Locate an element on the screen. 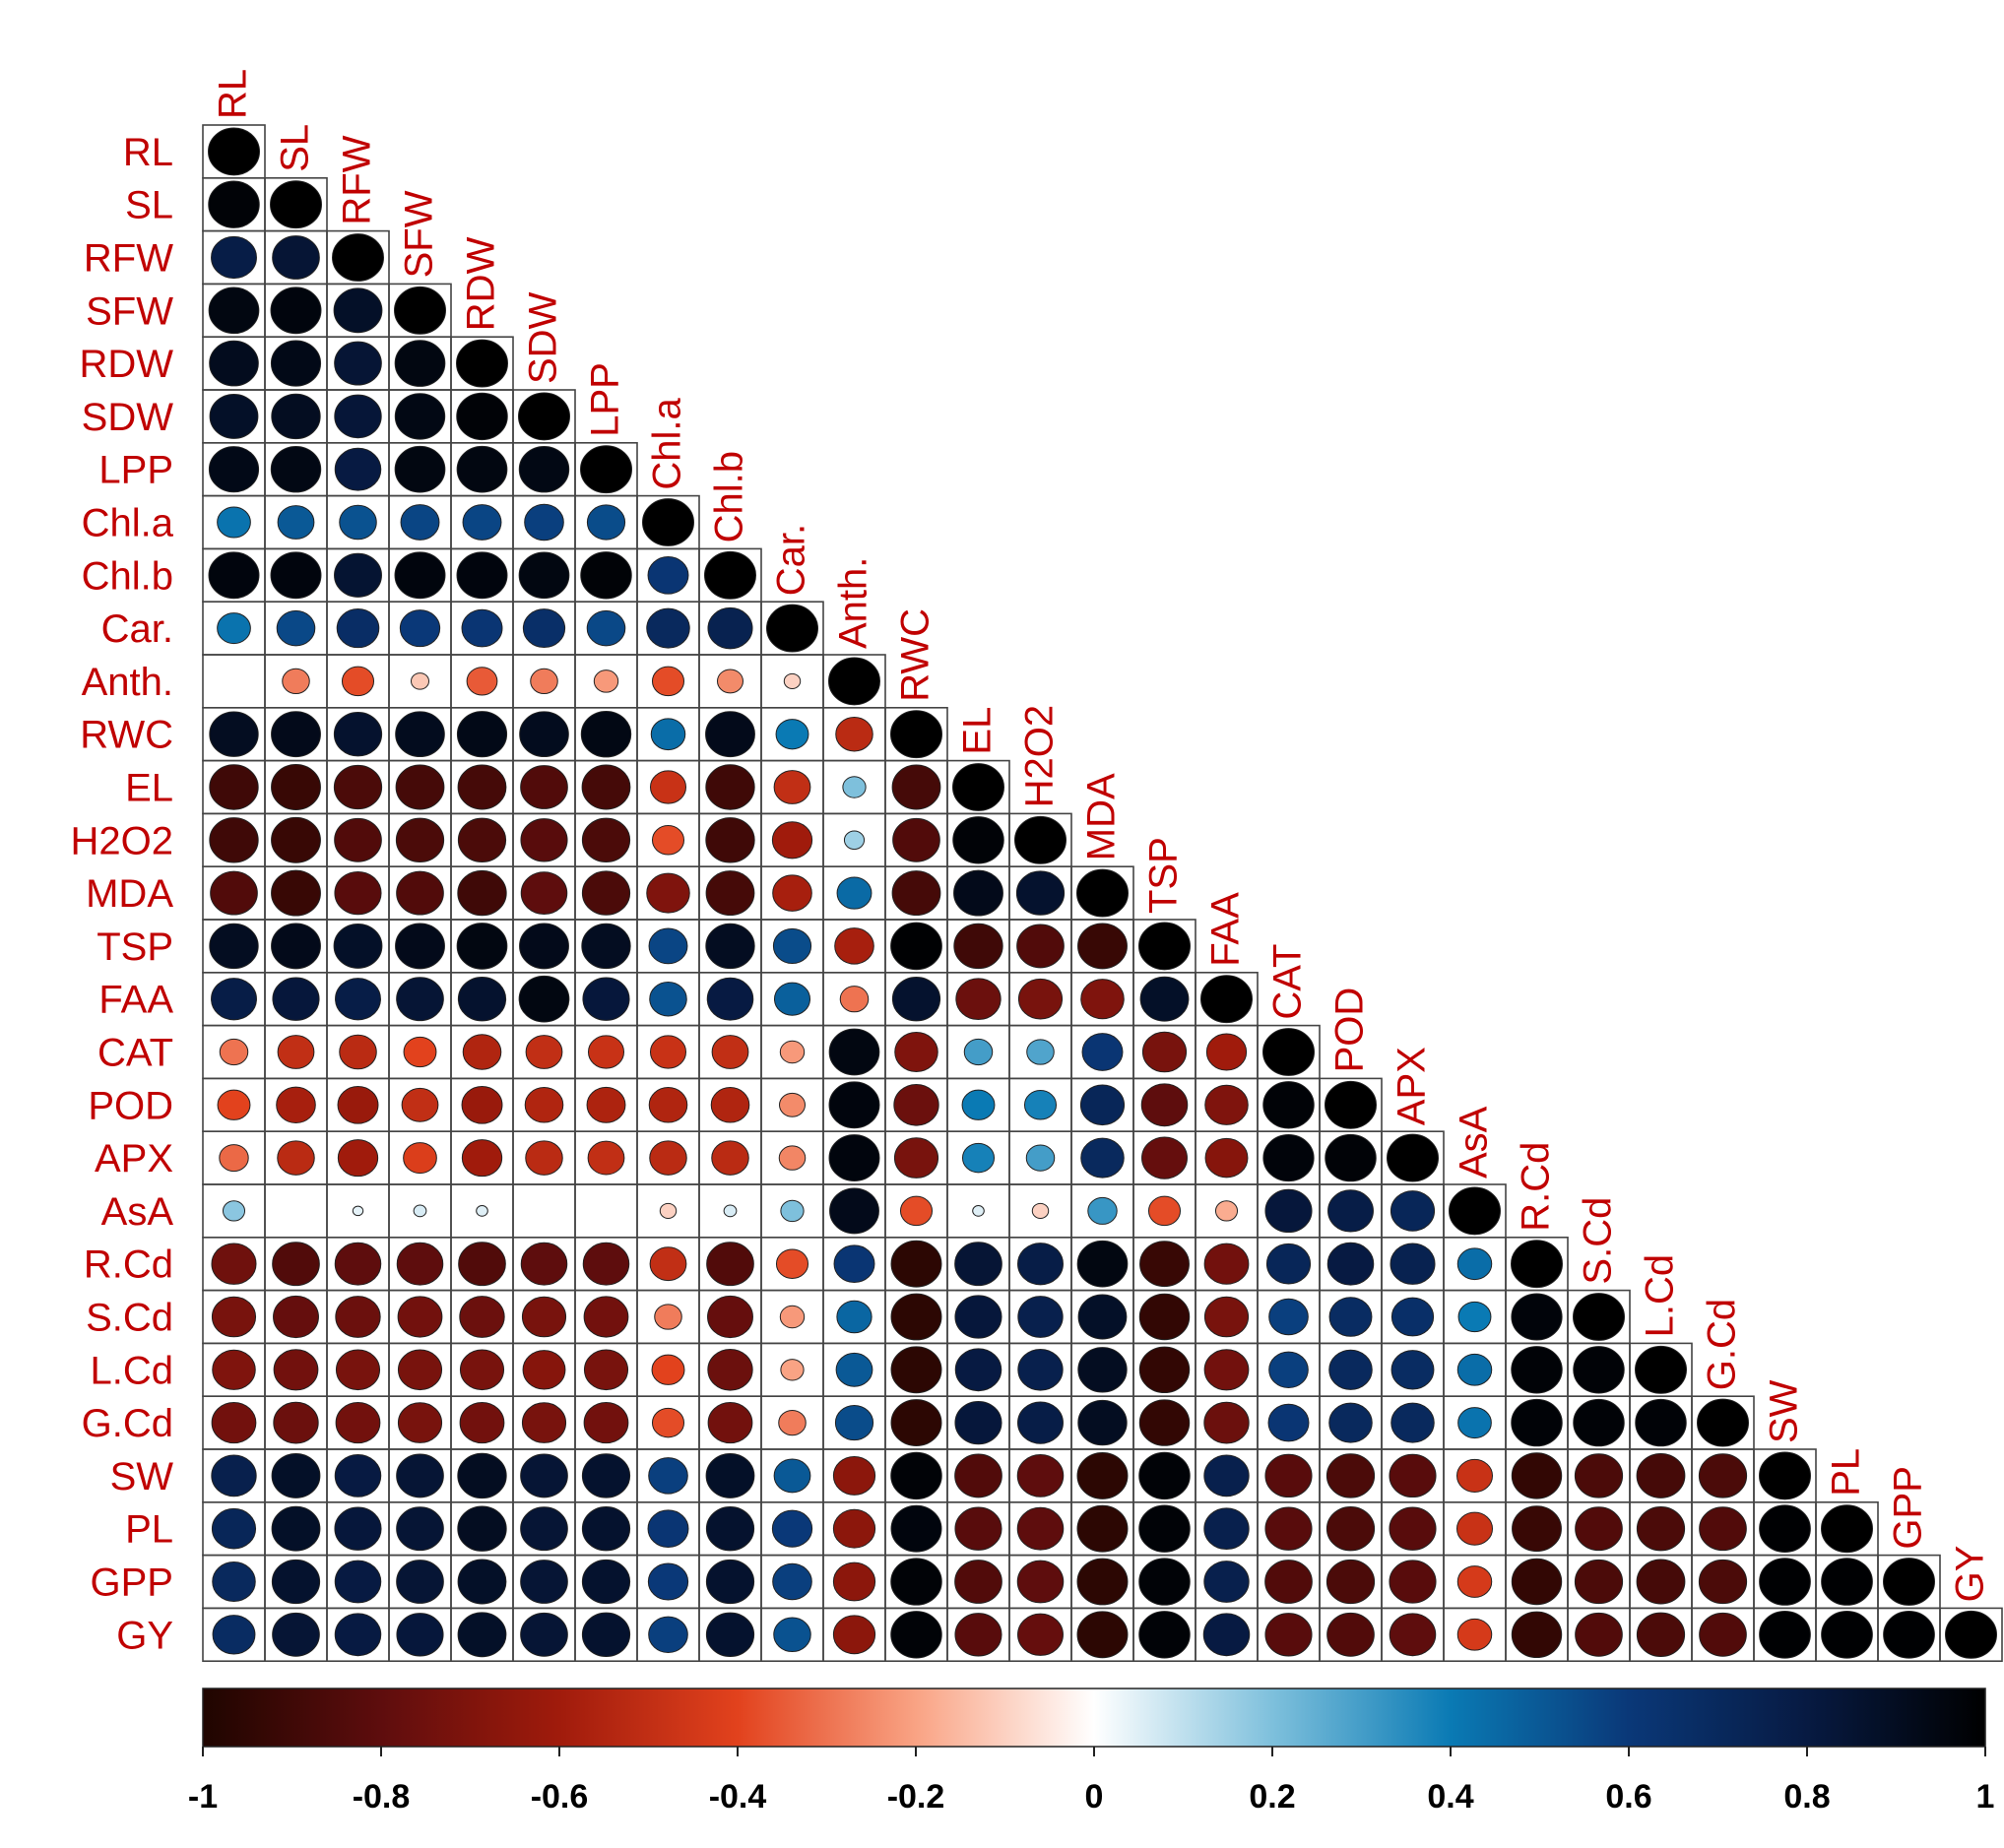  corr-circle-FAA-Anth. is located at coordinates (854, 999).